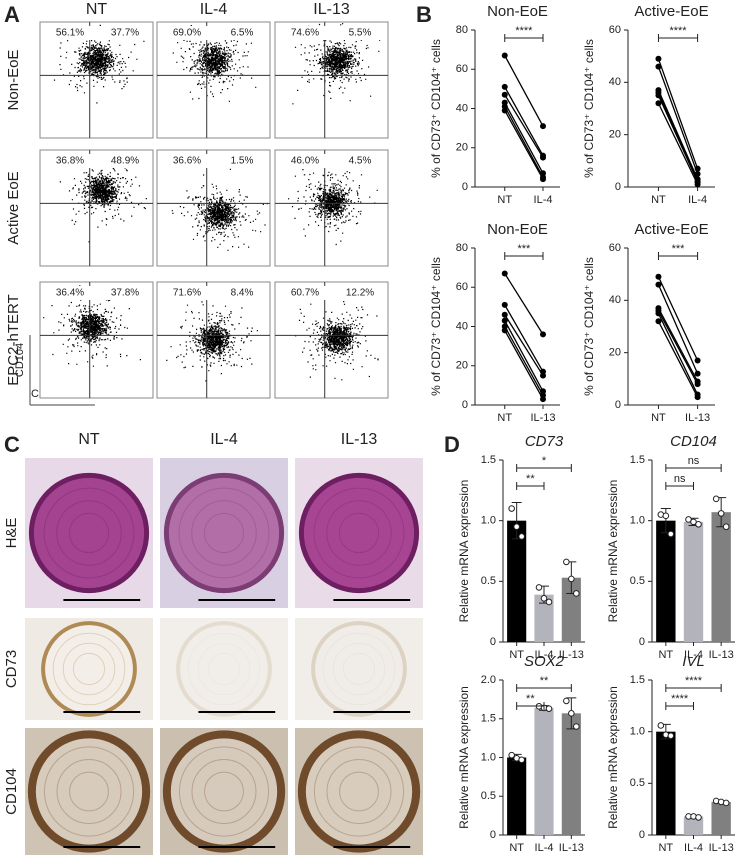 The height and width of the screenshot is (859, 740). What do you see at coordinates (242, 293) in the screenshot?
I see `quadrant-percent: 8.4%` at bounding box center [242, 293].